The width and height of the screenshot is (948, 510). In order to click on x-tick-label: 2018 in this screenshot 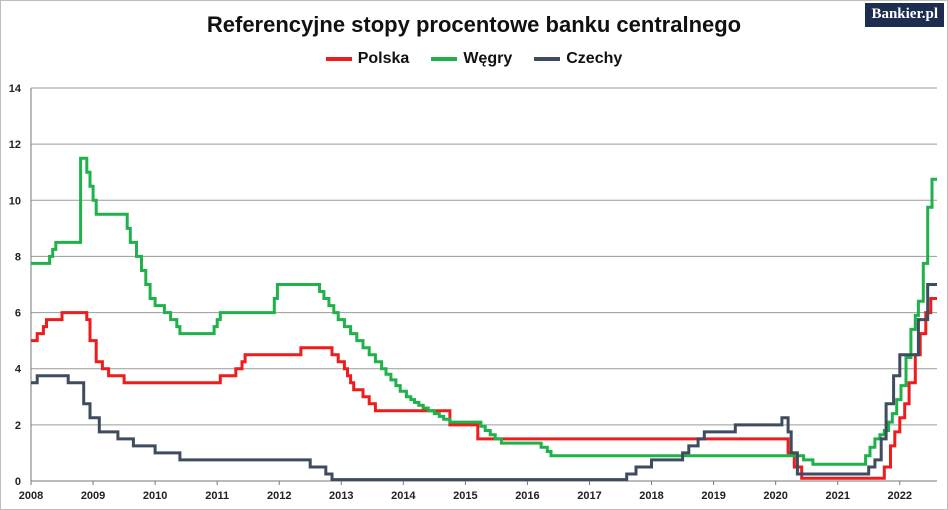, I will do `click(651, 496)`.